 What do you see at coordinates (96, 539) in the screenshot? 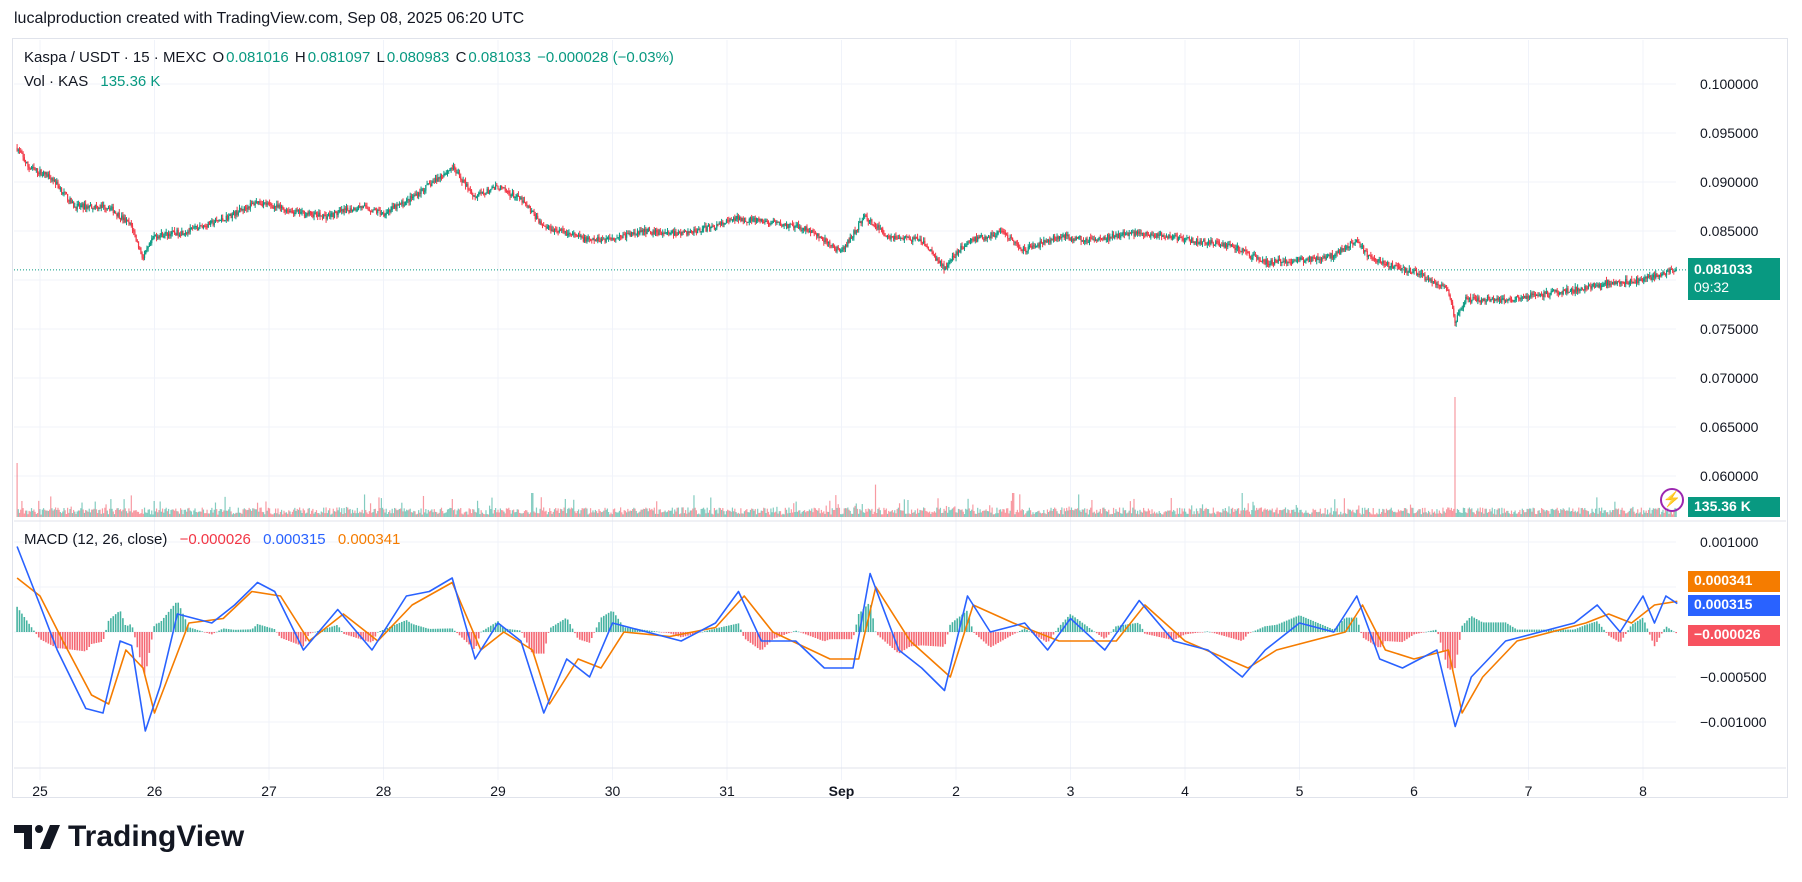
I see `macd-label: MACD (12, 26, close)` at bounding box center [96, 539].